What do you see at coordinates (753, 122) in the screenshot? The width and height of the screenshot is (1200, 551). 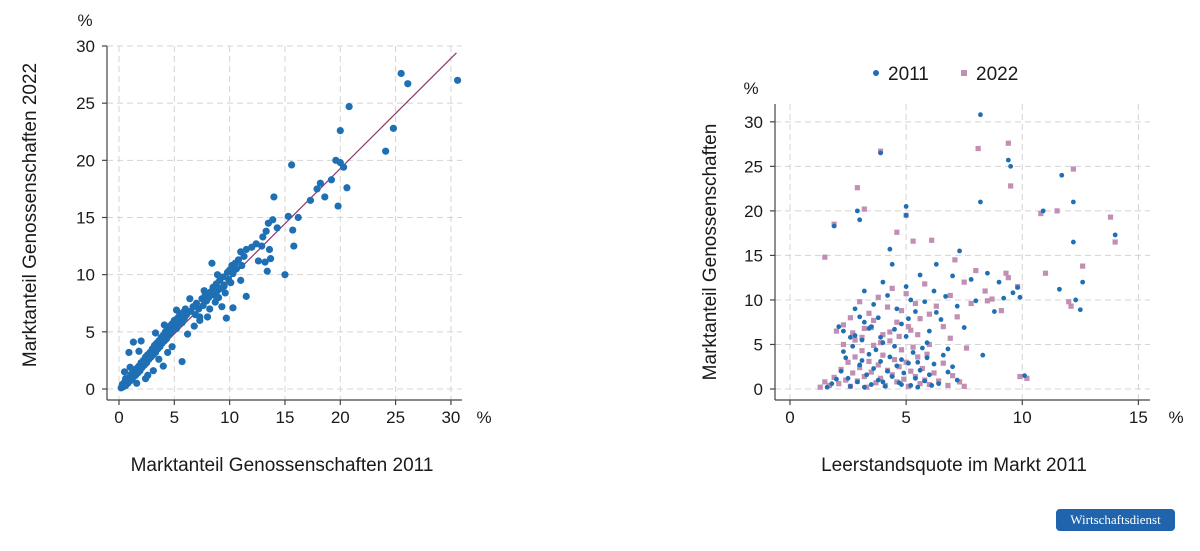 I see `y-tick-label: 30` at bounding box center [753, 122].